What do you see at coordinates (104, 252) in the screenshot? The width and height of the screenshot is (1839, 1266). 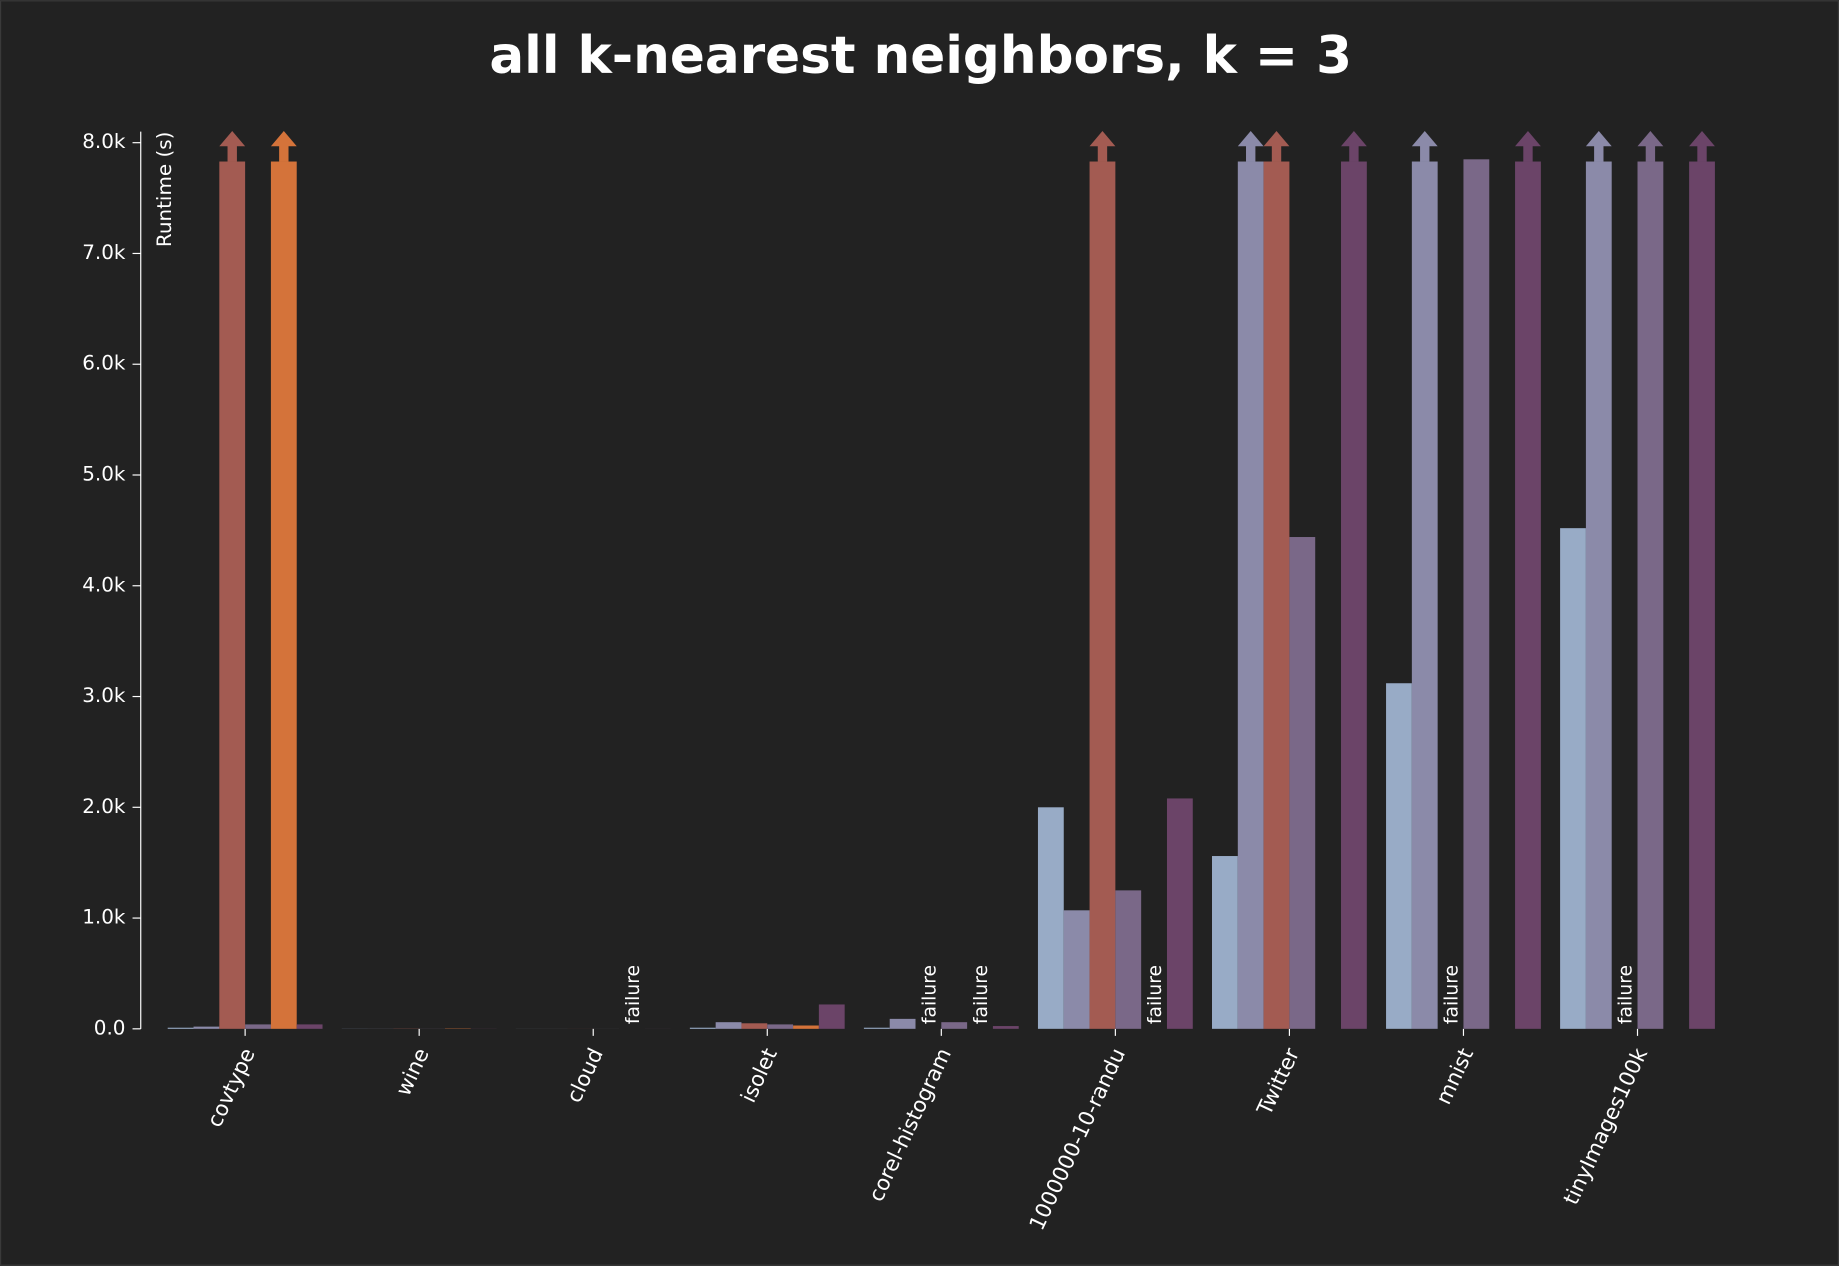 I see `y-tick-label: 7.0k` at bounding box center [104, 252].